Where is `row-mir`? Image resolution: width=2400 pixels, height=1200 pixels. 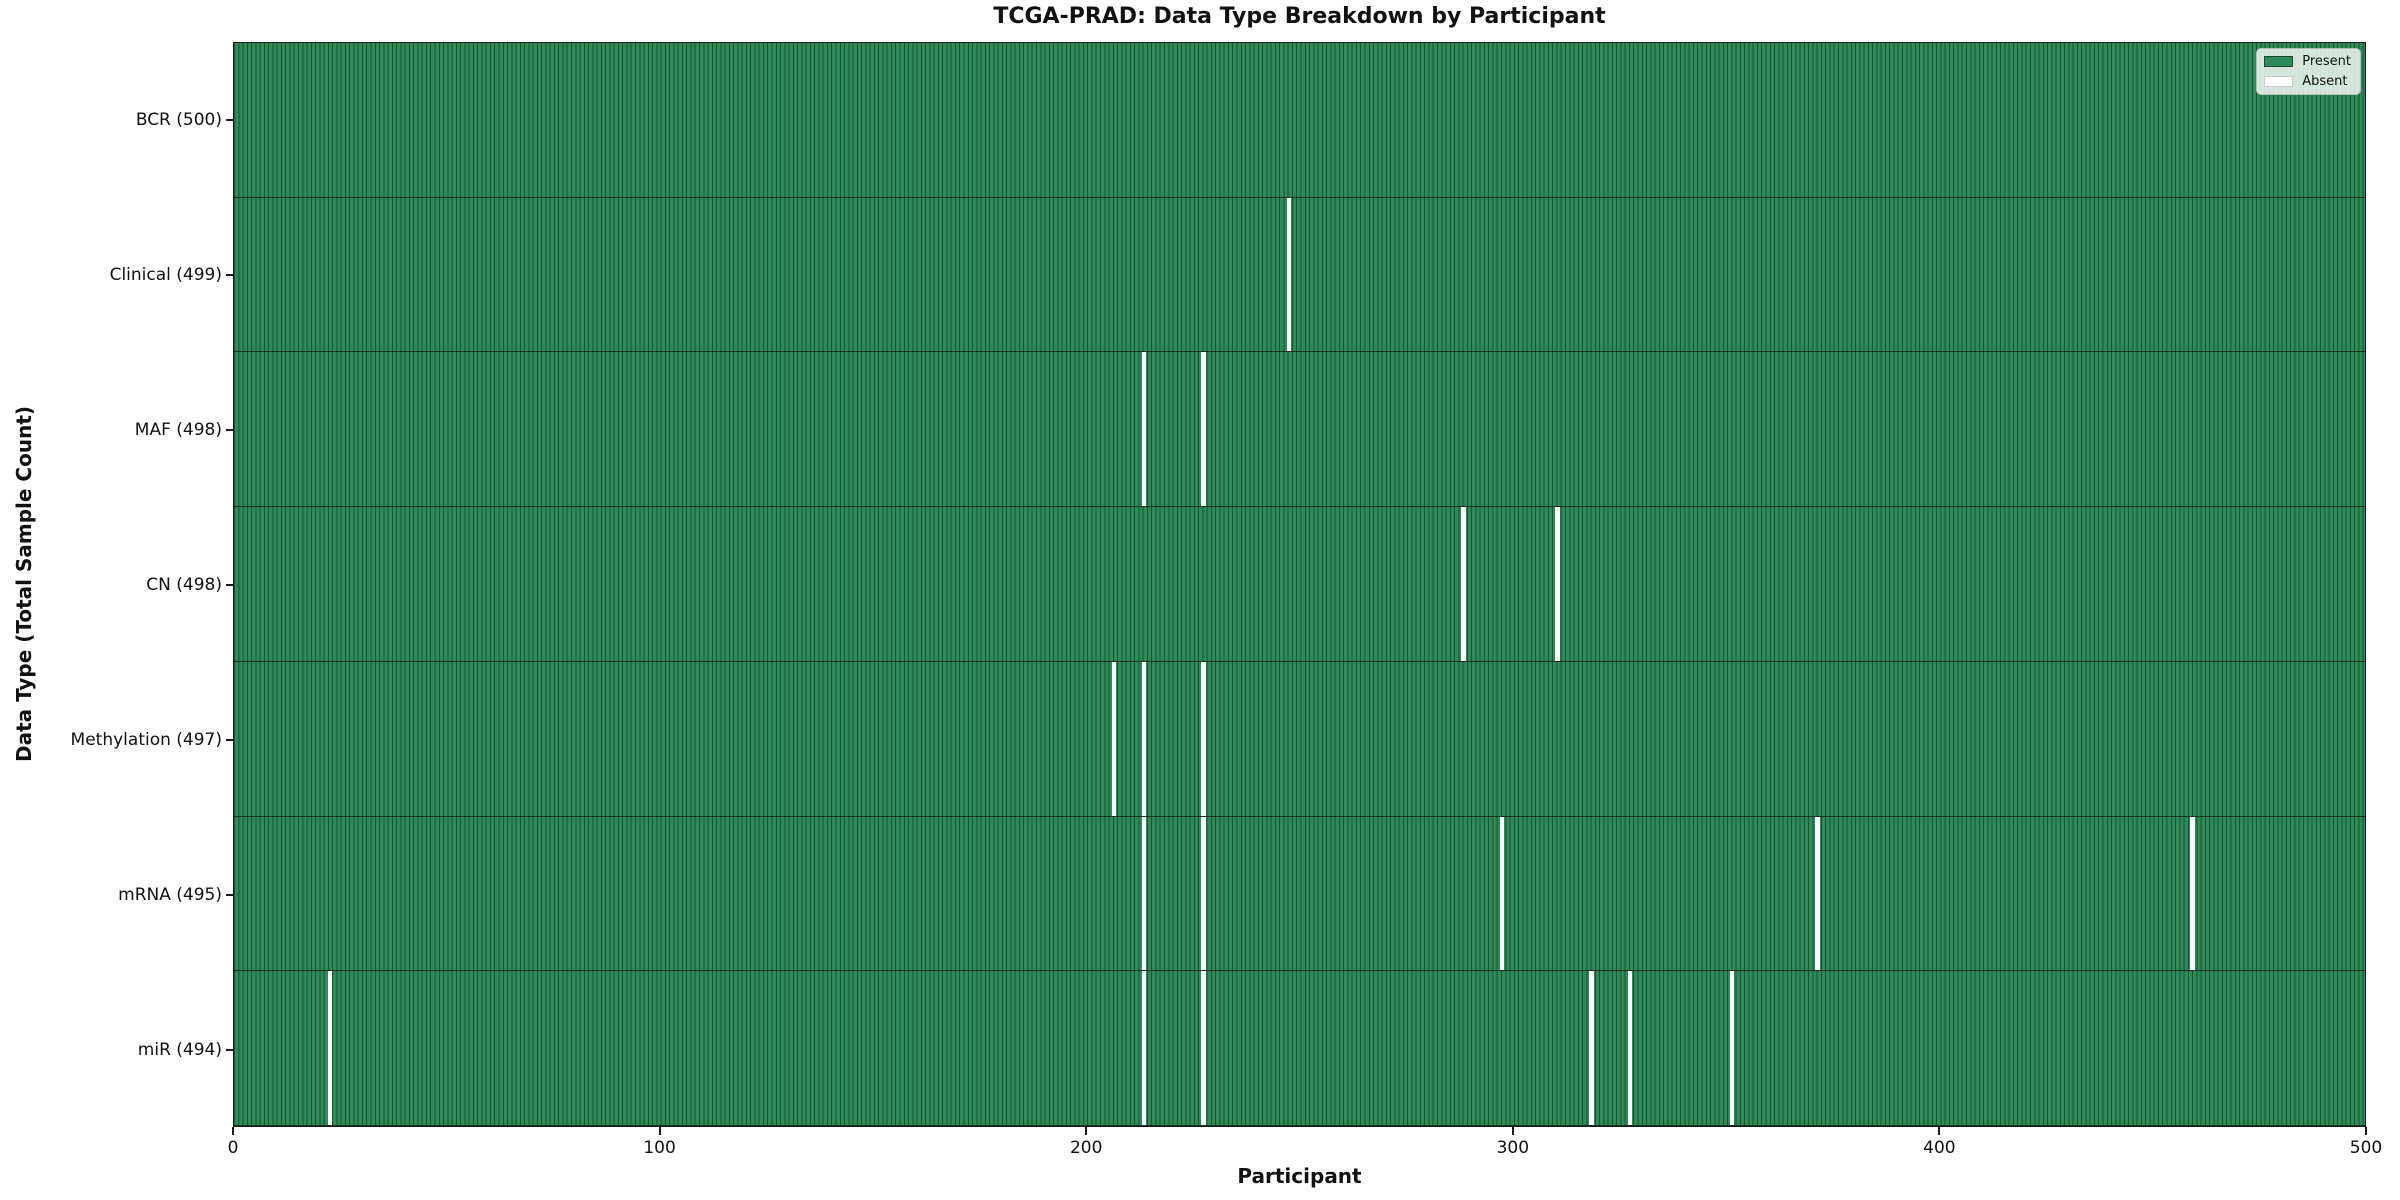
row-mir is located at coordinates (1299, 1049).